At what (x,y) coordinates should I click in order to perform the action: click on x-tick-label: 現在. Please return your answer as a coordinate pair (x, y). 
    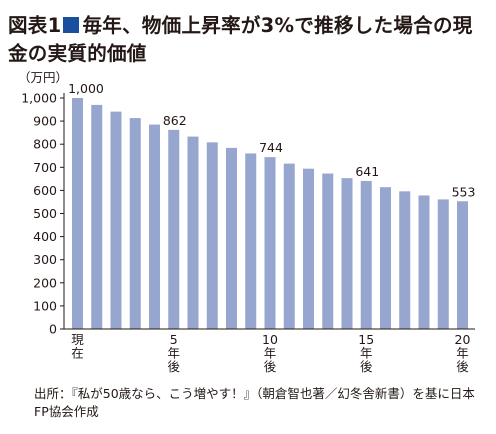
    Looking at the image, I should click on (77, 346).